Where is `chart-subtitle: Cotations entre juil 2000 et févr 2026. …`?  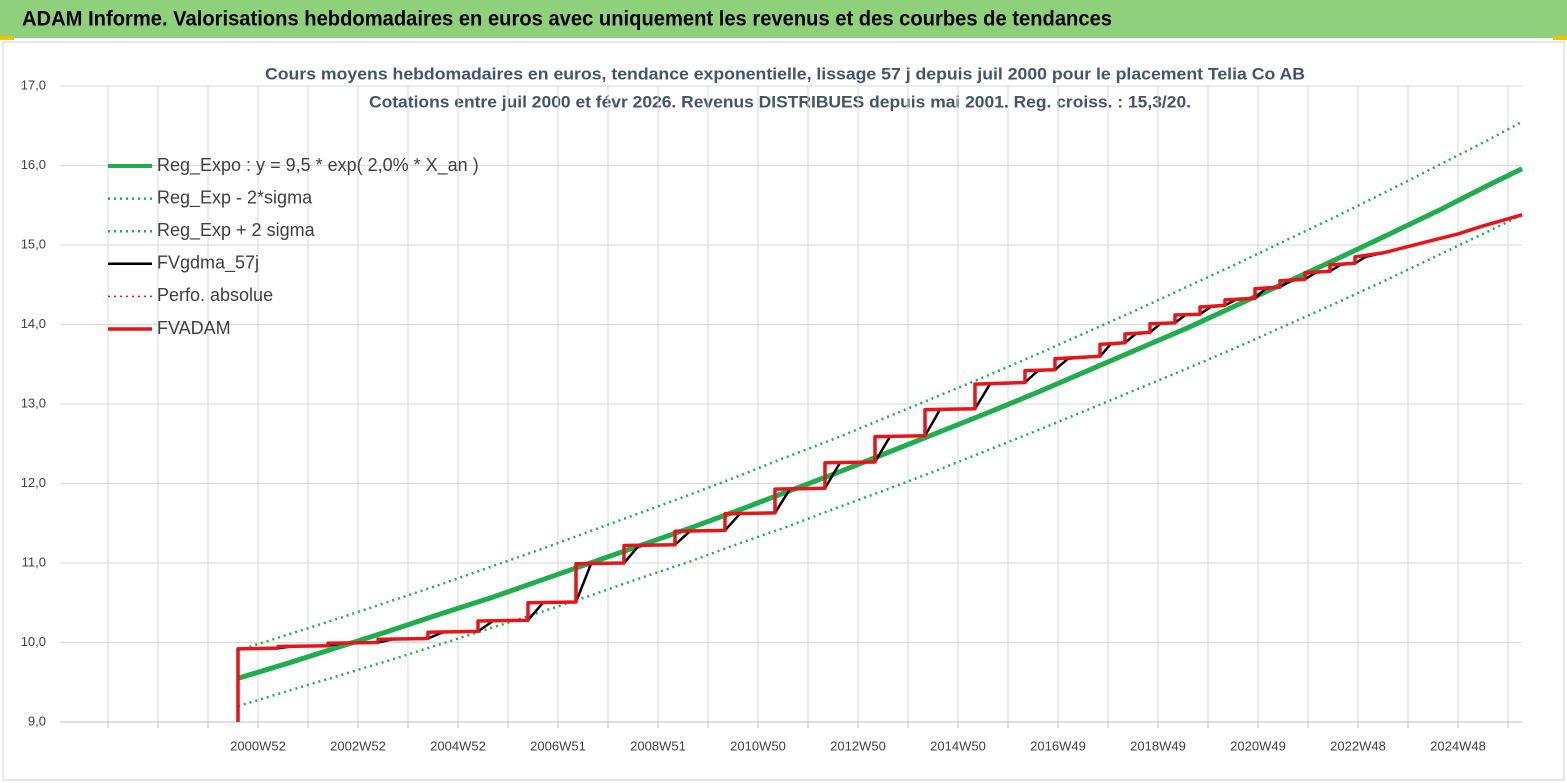
chart-subtitle: Cotations entre juil 2000 et févr 2026. … is located at coordinates (780, 101).